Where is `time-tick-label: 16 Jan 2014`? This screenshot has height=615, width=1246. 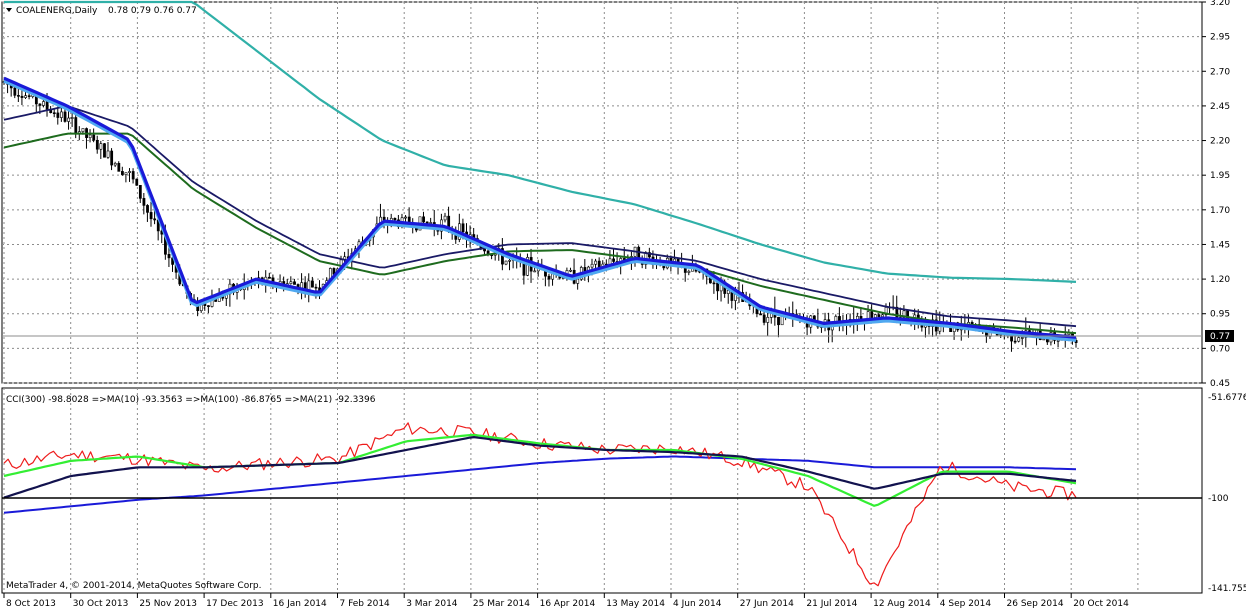
time-tick-label: 16 Jan 2014 is located at coordinates (300, 604).